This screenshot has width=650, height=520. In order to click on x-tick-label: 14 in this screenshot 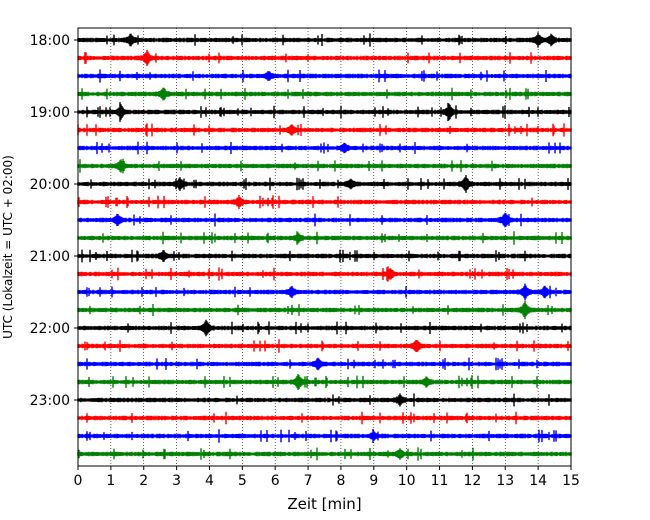, I will do `click(538, 481)`.